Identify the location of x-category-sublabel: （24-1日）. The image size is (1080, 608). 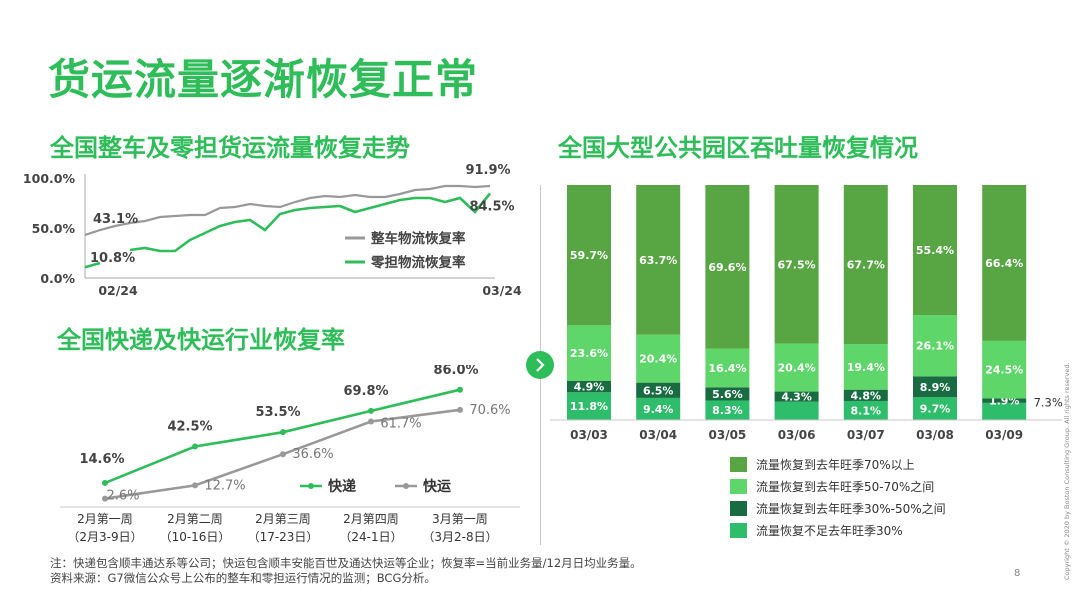
(370, 537).